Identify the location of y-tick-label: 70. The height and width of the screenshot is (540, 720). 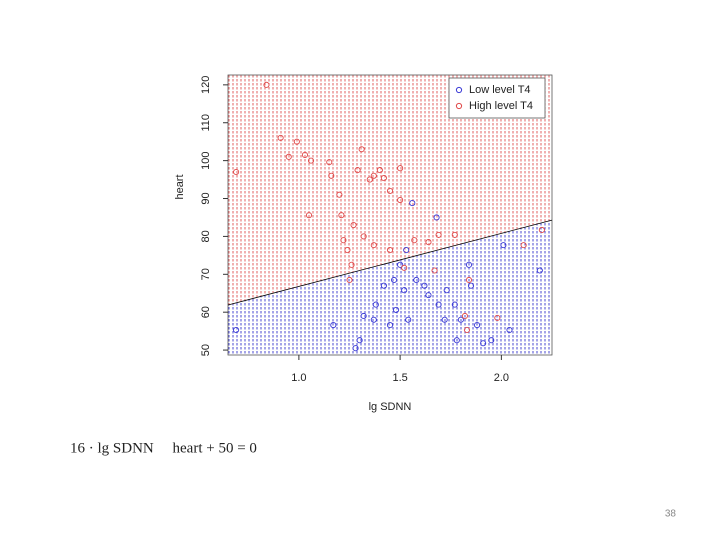
(206, 274).